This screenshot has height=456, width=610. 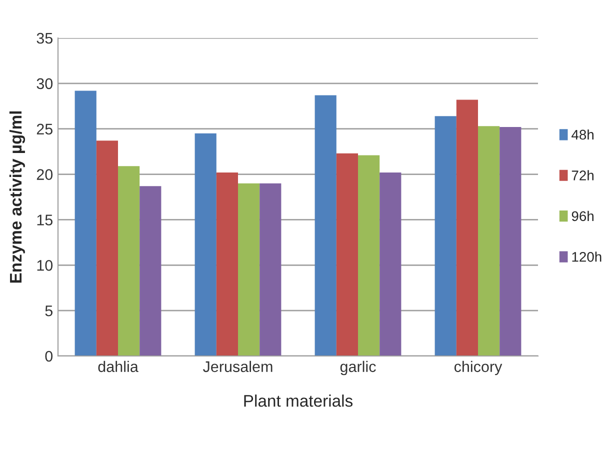 What do you see at coordinates (17, 197) in the screenshot?
I see `y-axis-title: Enzyme activity µg/ml` at bounding box center [17, 197].